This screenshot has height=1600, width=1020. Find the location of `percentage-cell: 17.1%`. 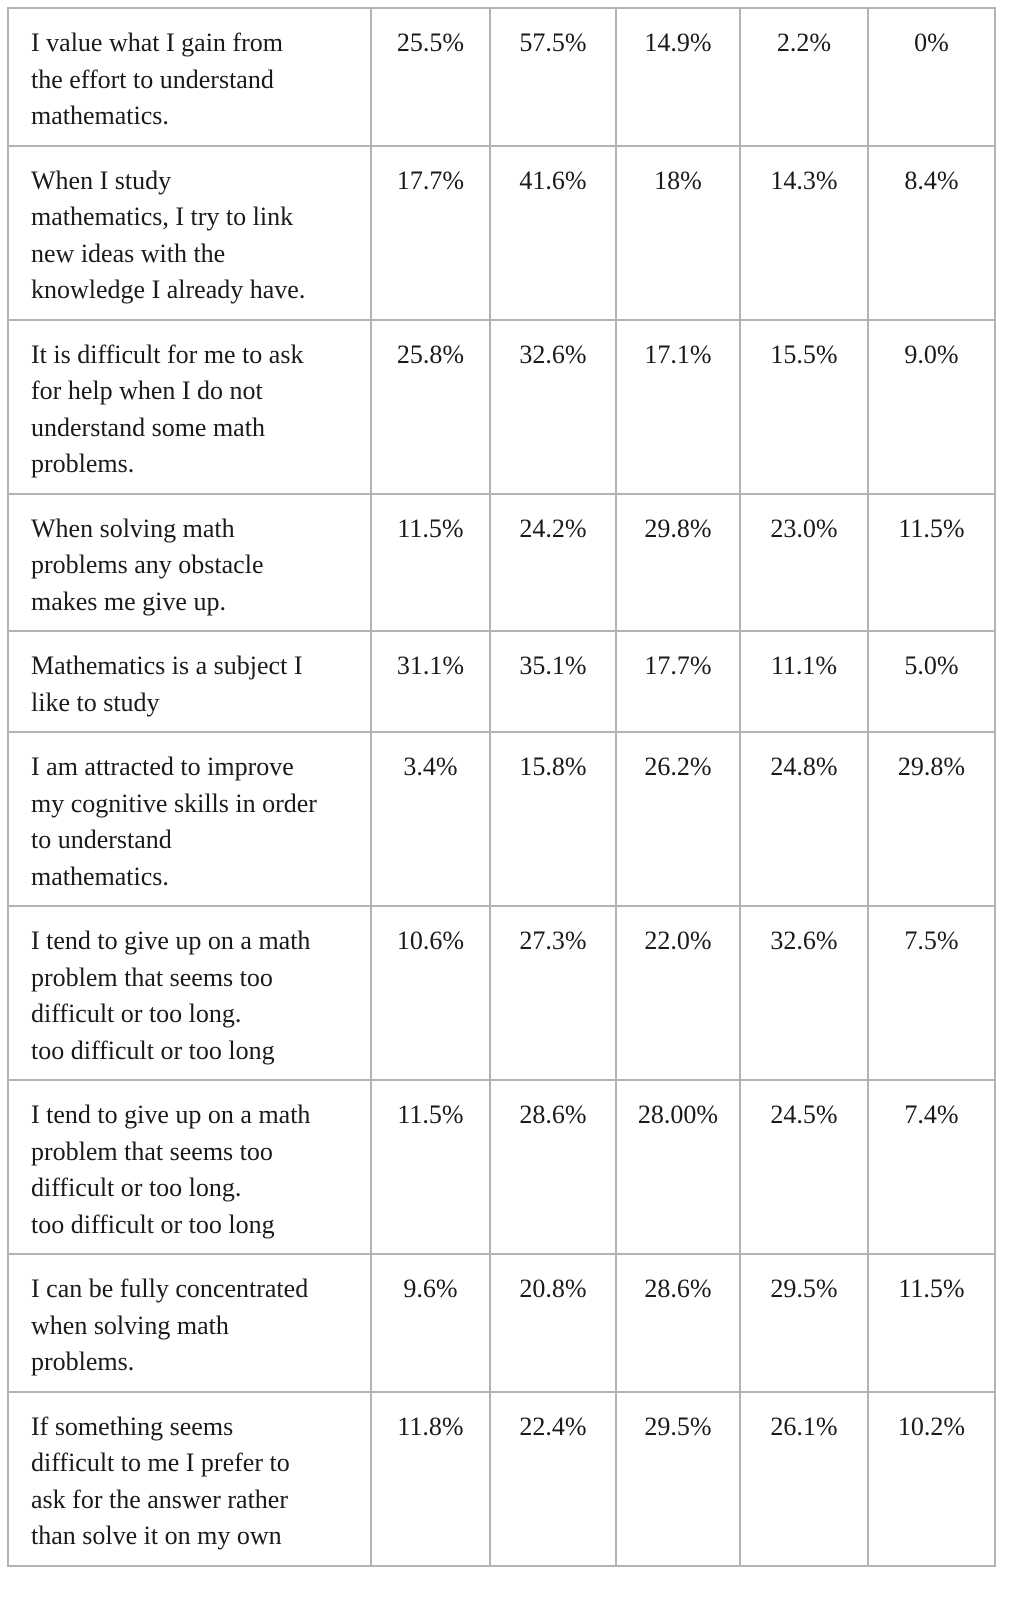

percentage-cell: 17.1% is located at coordinates (678, 406).